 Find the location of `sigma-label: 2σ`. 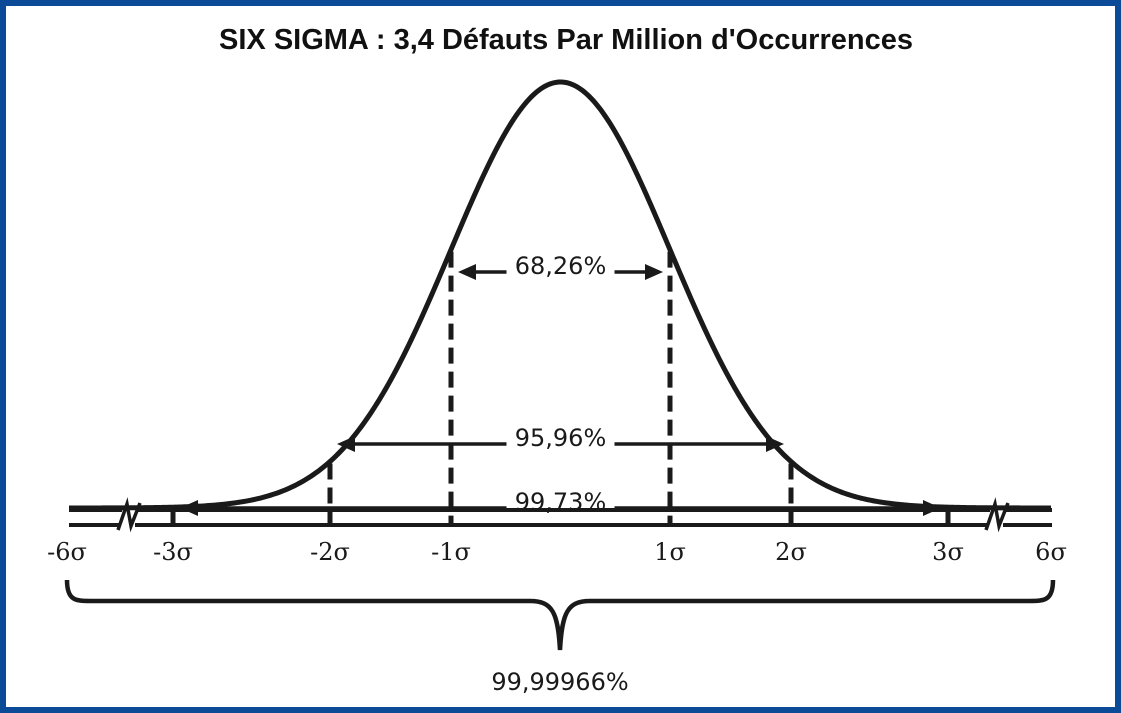

sigma-label: 2σ is located at coordinates (791, 552).